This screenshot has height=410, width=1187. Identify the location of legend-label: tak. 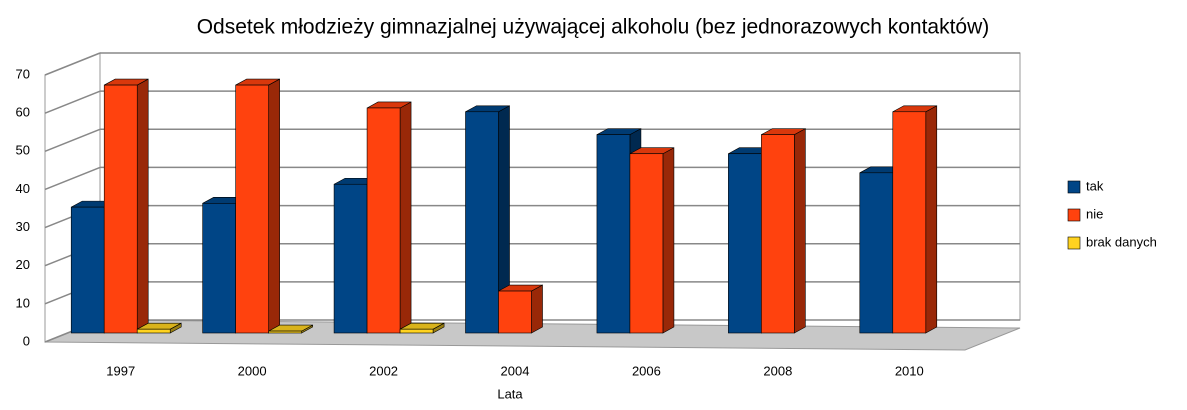
(1095, 185).